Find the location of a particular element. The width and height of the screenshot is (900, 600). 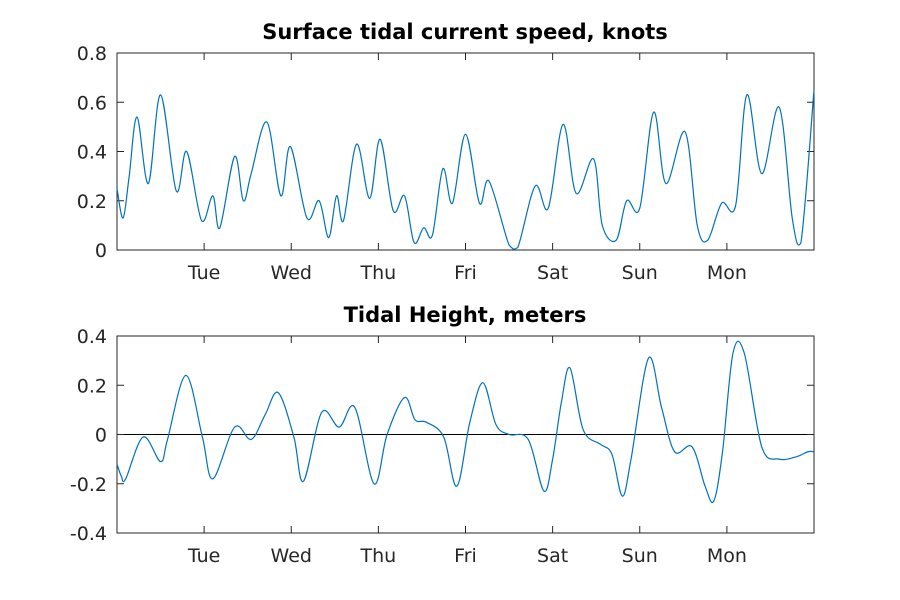

tidal-height-x-tick-label: Sun is located at coordinates (640, 556).